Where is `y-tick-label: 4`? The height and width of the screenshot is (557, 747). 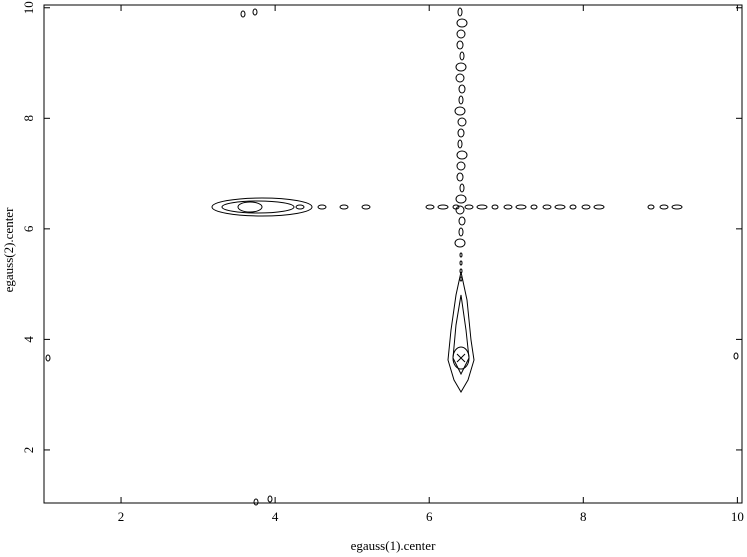 y-tick-label: 4 is located at coordinates (28, 339).